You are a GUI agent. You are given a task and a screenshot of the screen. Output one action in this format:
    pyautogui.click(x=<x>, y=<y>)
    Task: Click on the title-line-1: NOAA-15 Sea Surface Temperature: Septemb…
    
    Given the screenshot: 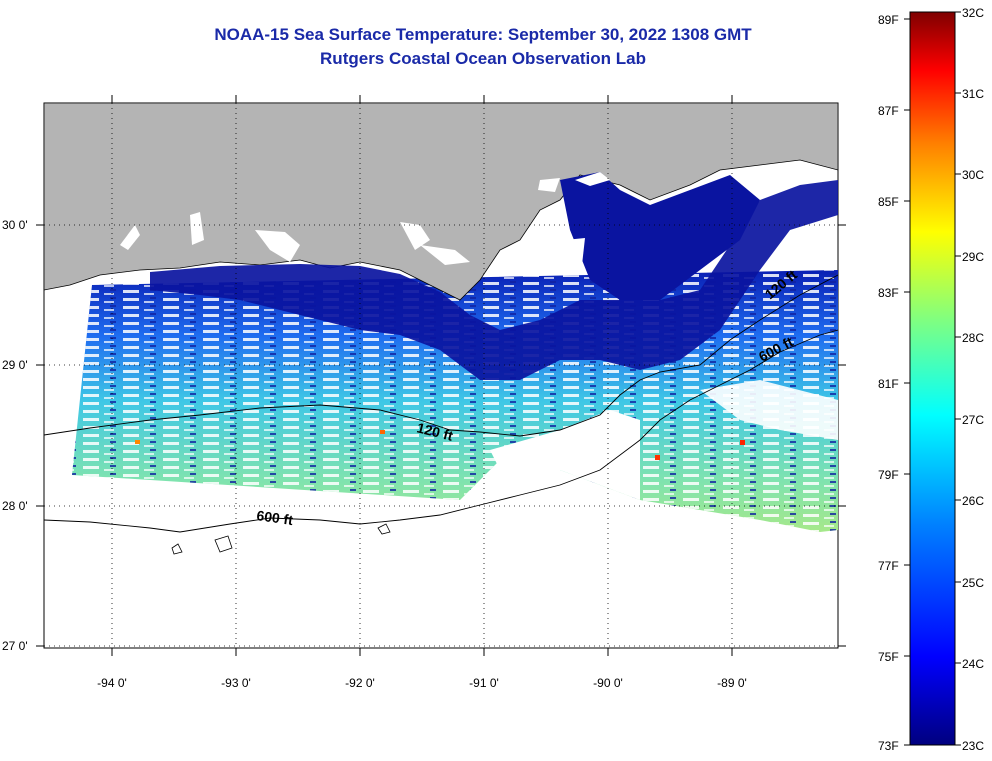 What is the action you would take?
    pyautogui.click(x=483, y=34)
    